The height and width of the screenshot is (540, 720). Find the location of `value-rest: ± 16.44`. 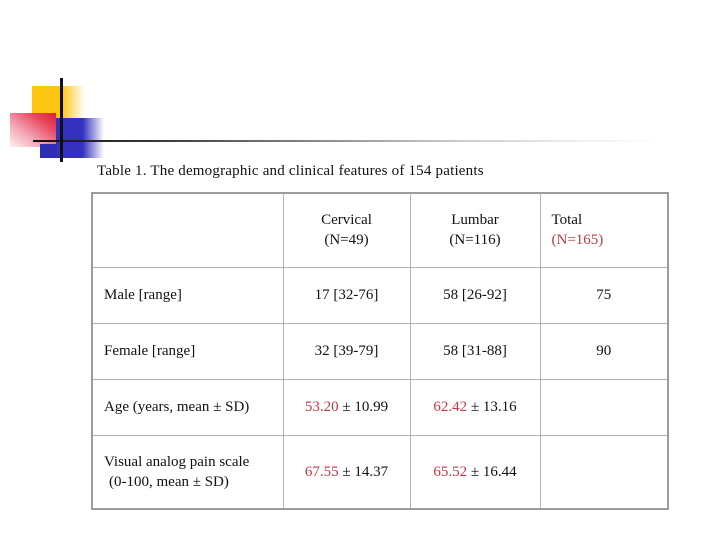

value-rest: ± 16.44 is located at coordinates (492, 471).